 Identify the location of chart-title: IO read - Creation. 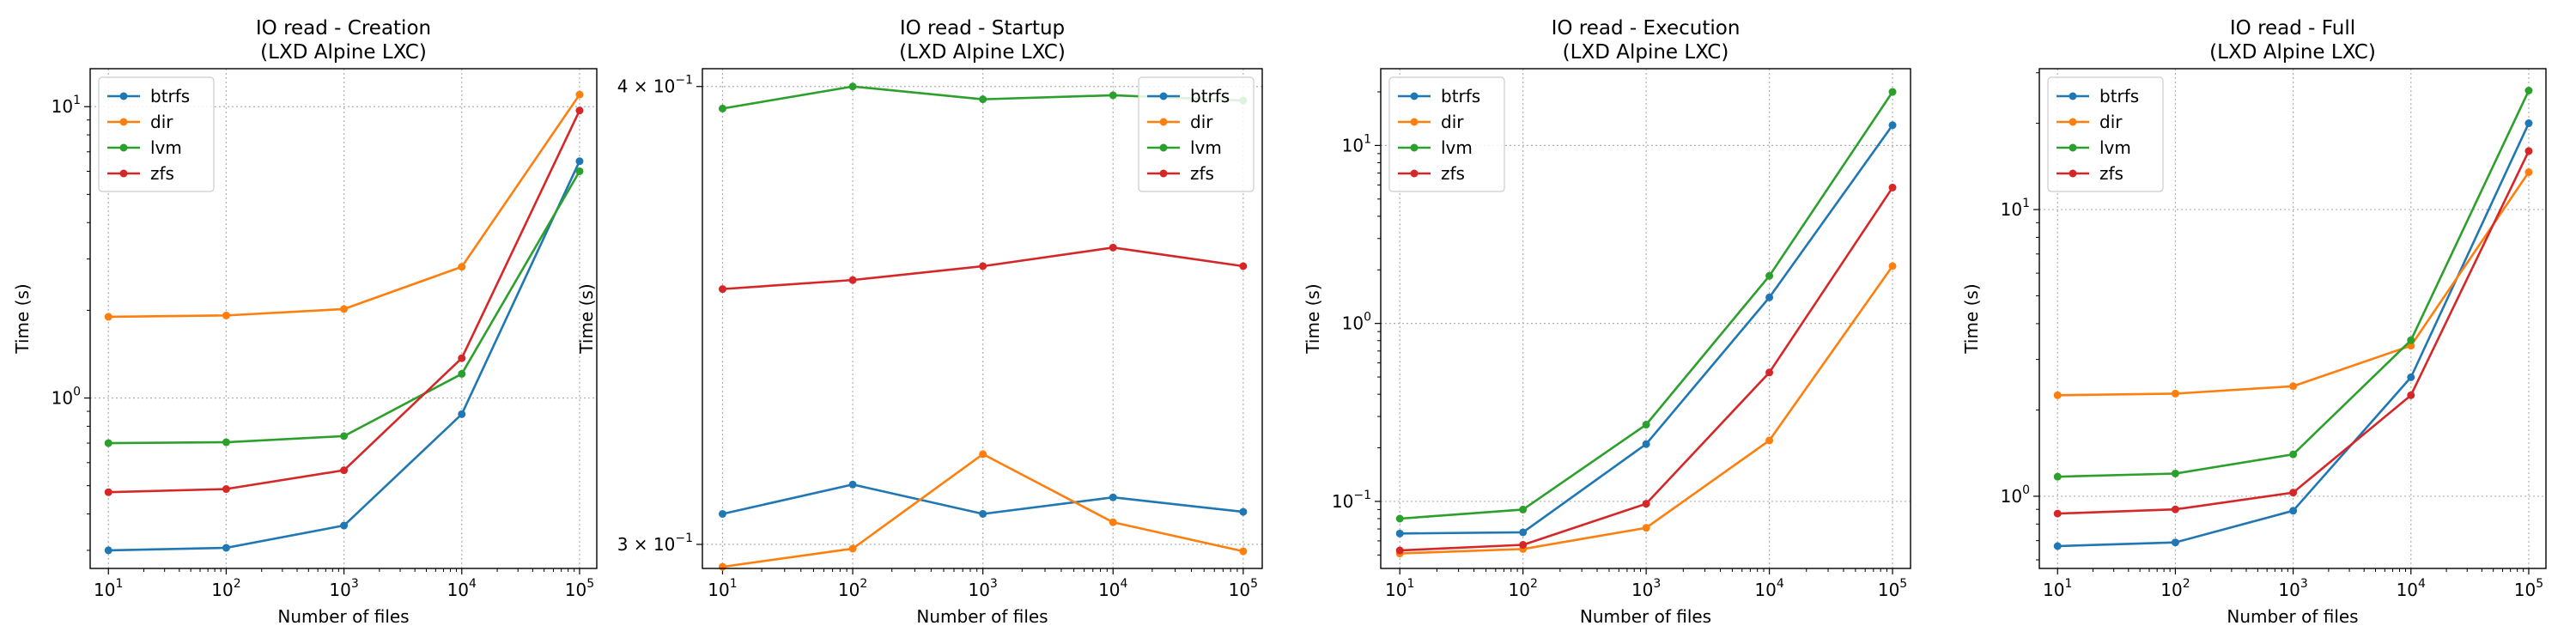
(344, 28).